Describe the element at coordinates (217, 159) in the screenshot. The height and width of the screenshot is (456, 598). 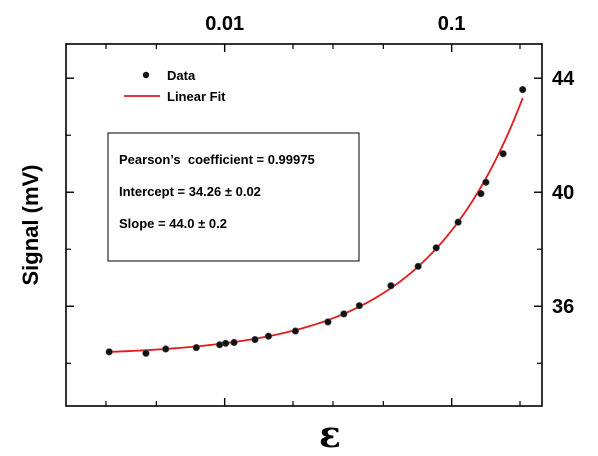
I see `stats-pearson: Pearson’s coefficient = 0.99975` at that location.